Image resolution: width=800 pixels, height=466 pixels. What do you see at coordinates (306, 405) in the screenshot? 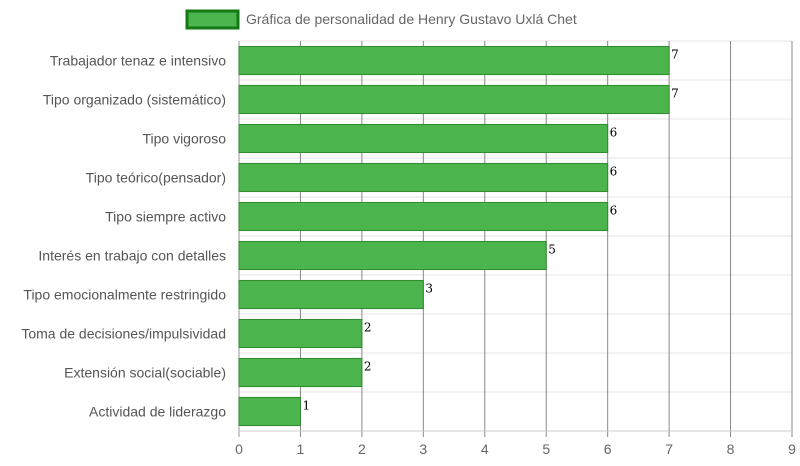
I see `bar-value-label: 1` at bounding box center [306, 405].